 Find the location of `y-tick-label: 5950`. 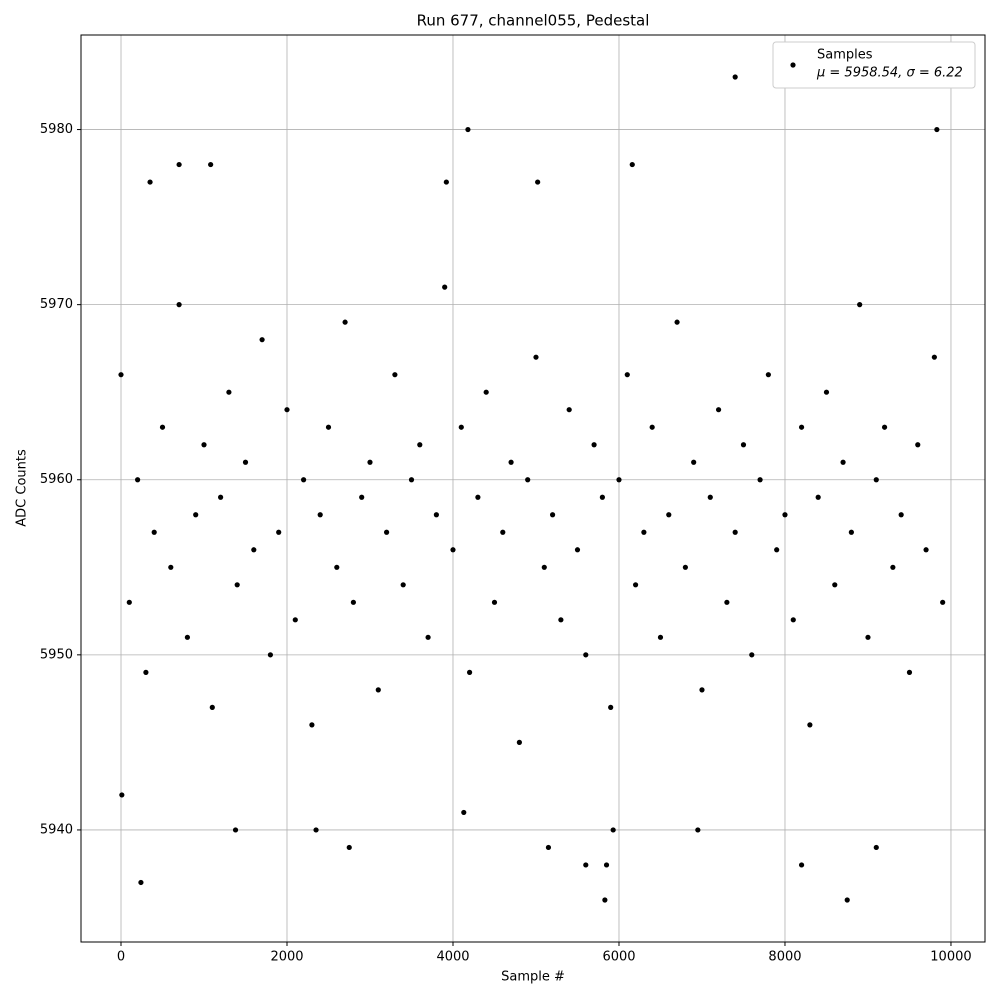

y-tick-label: 5950 is located at coordinates (56, 654).